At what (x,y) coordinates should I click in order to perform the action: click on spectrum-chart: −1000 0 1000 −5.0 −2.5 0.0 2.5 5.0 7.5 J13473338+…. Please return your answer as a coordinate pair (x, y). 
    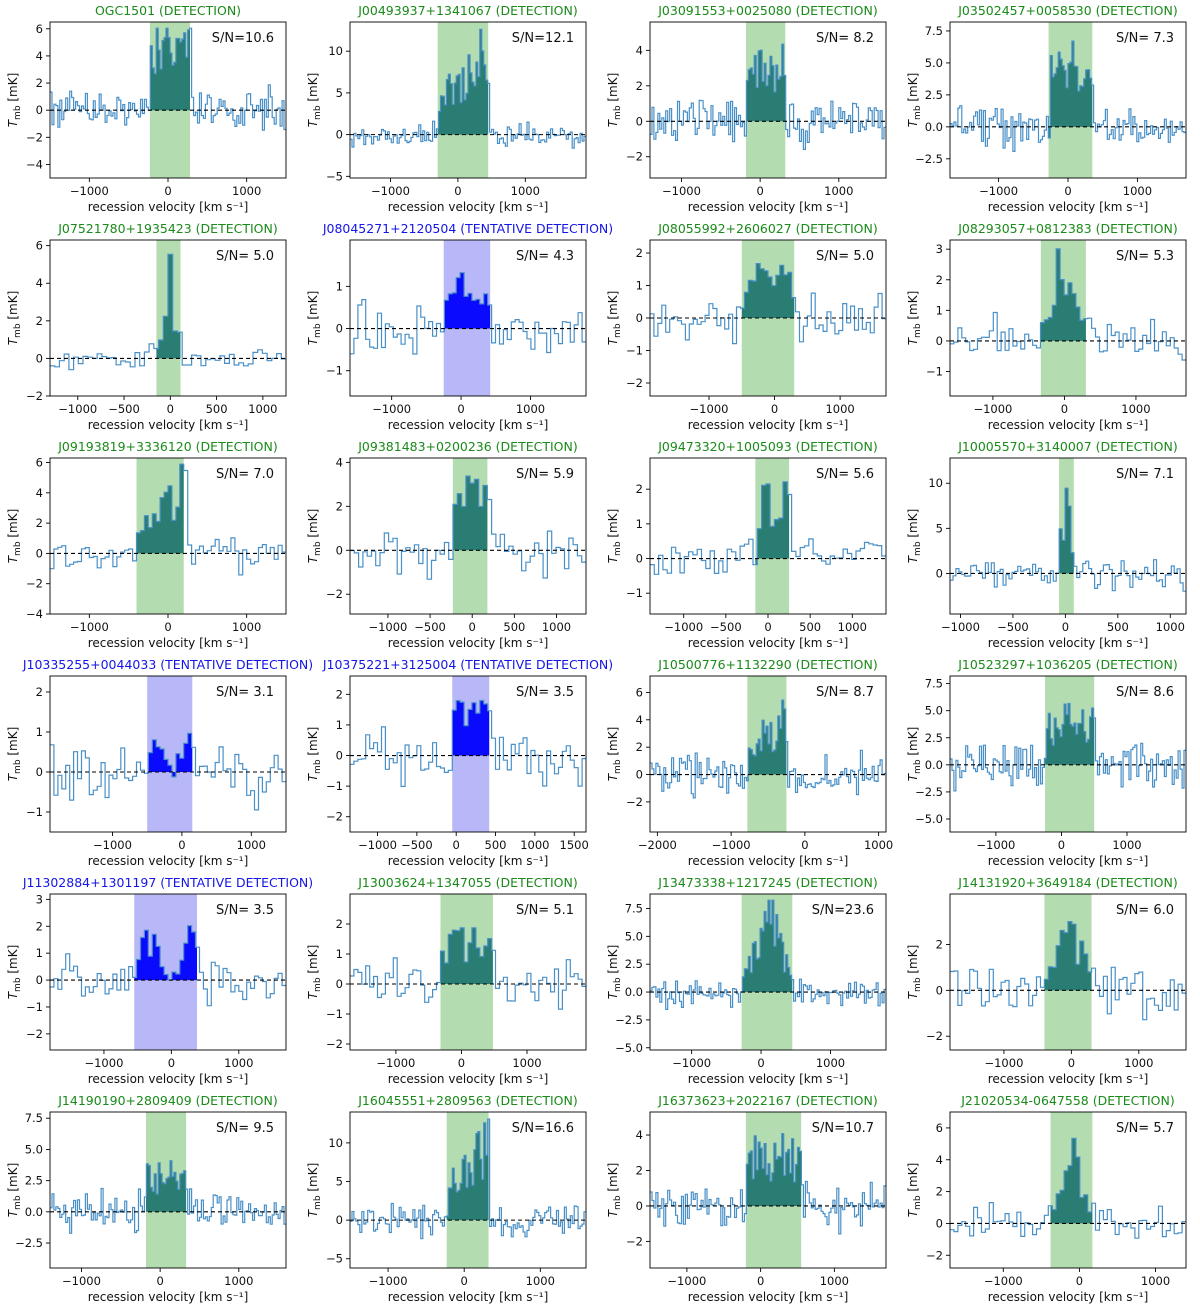
    Looking at the image, I should click on (746, 980).